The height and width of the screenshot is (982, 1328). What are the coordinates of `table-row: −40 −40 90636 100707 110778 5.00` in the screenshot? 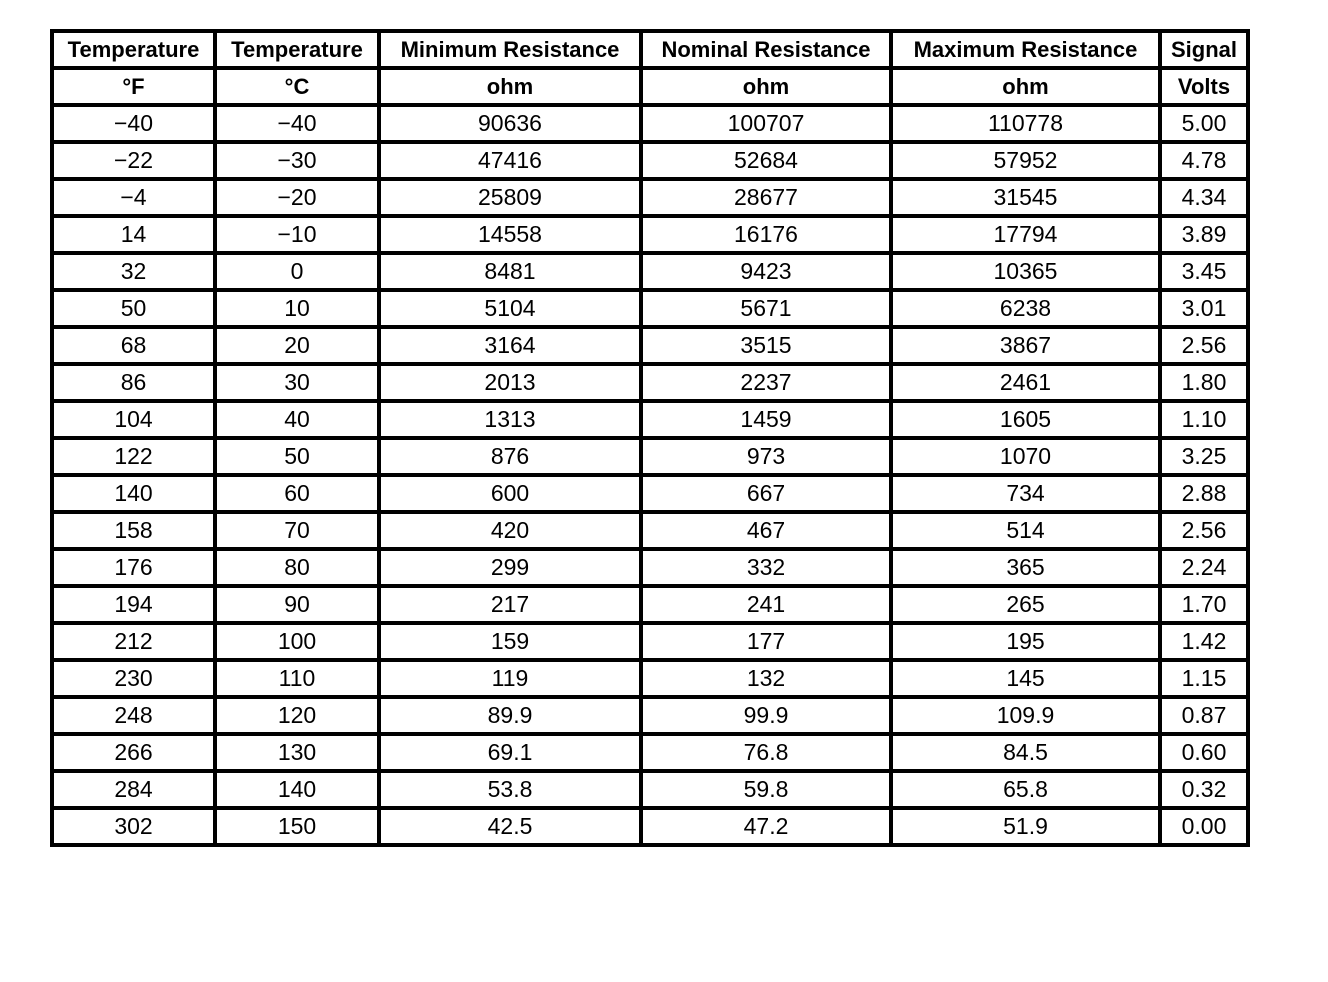 It's located at (650, 123).